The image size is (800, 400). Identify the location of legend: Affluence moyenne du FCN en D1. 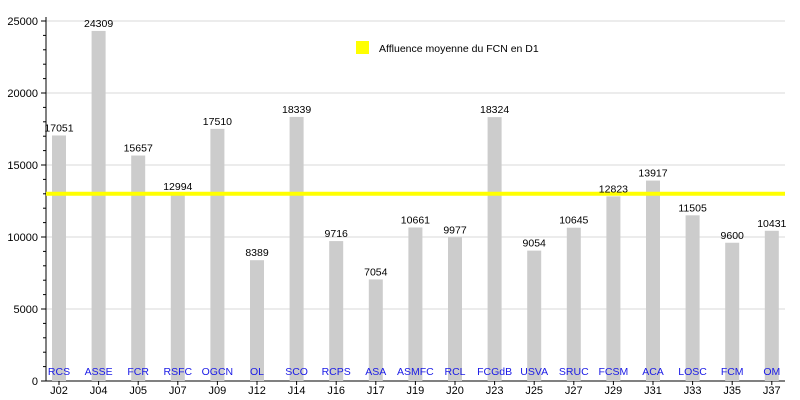
(447, 48).